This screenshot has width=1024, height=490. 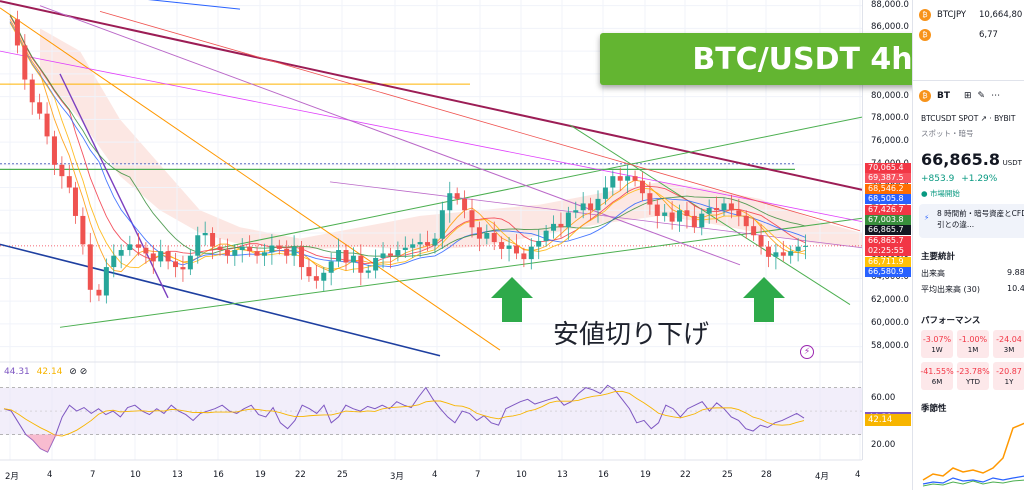 What do you see at coordinates (603, 475) in the screenshot?
I see `time-tick-label: 16` at bounding box center [603, 475].